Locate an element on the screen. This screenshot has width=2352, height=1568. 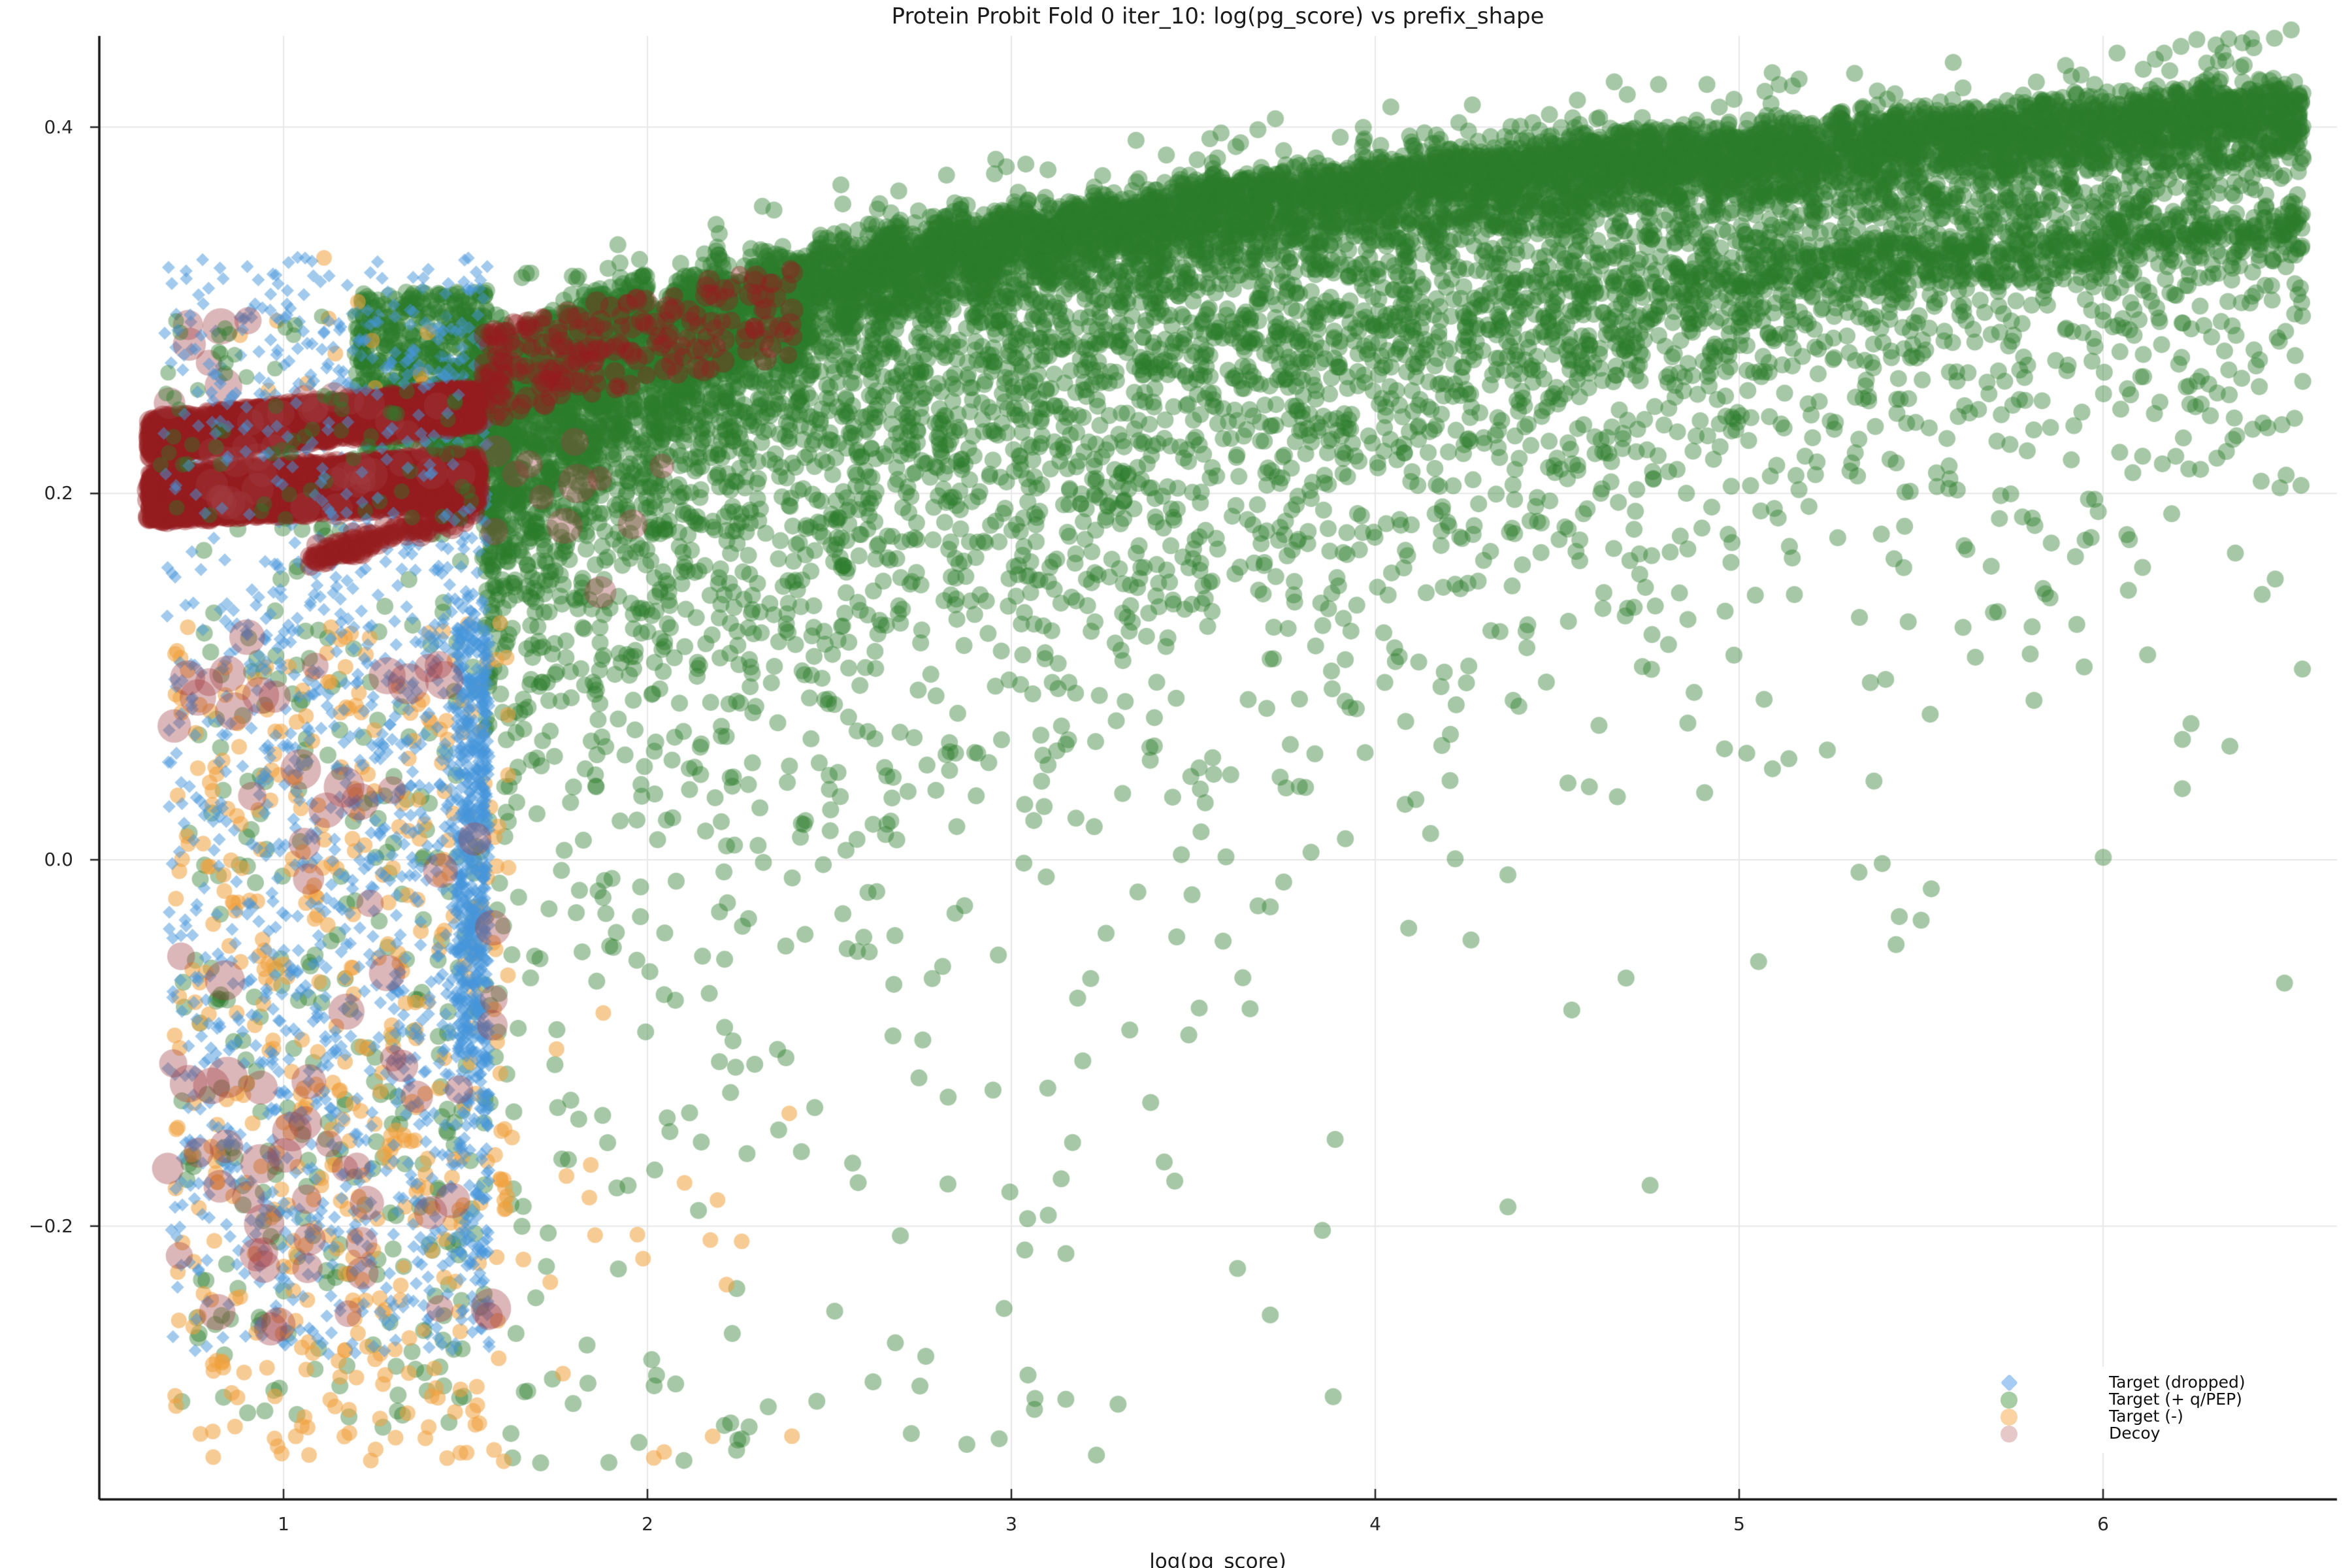
y-tick-label: −0.2 is located at coordinates (51, 1226).